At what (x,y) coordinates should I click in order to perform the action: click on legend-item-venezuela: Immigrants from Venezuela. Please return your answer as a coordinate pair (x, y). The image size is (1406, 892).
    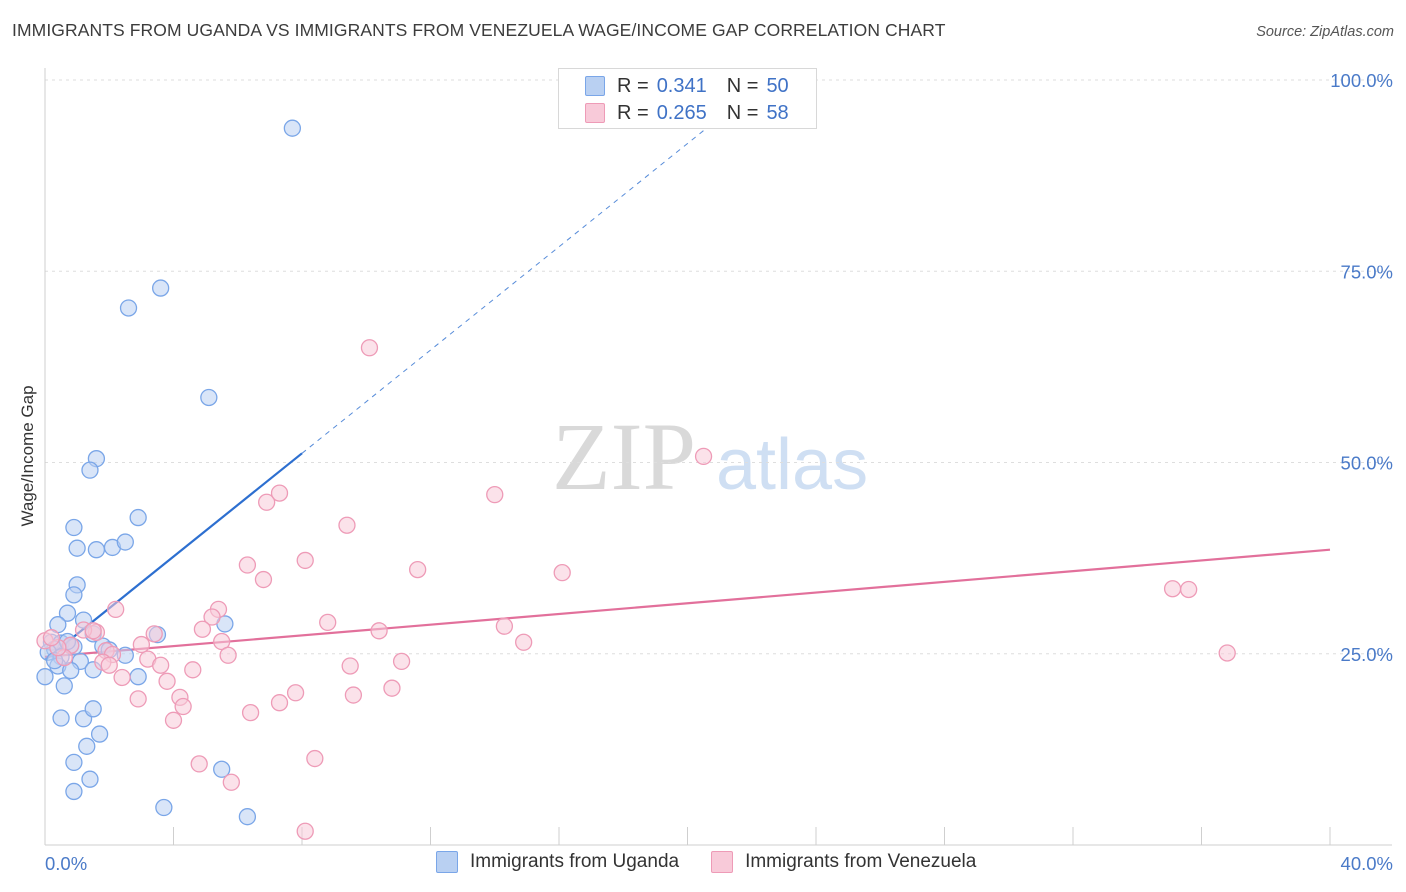
    Looking at the image, I should click on (843, 862).